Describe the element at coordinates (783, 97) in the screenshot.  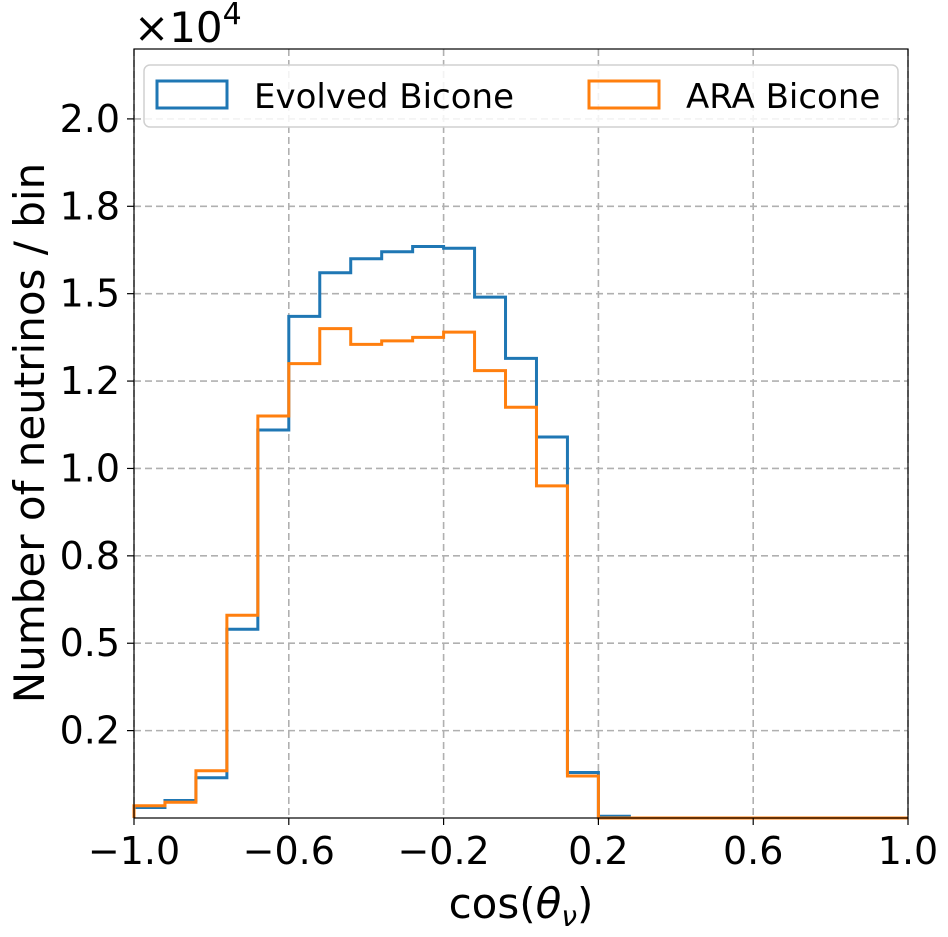
I see `legend-label-ara: ARA Bicone` at that location.